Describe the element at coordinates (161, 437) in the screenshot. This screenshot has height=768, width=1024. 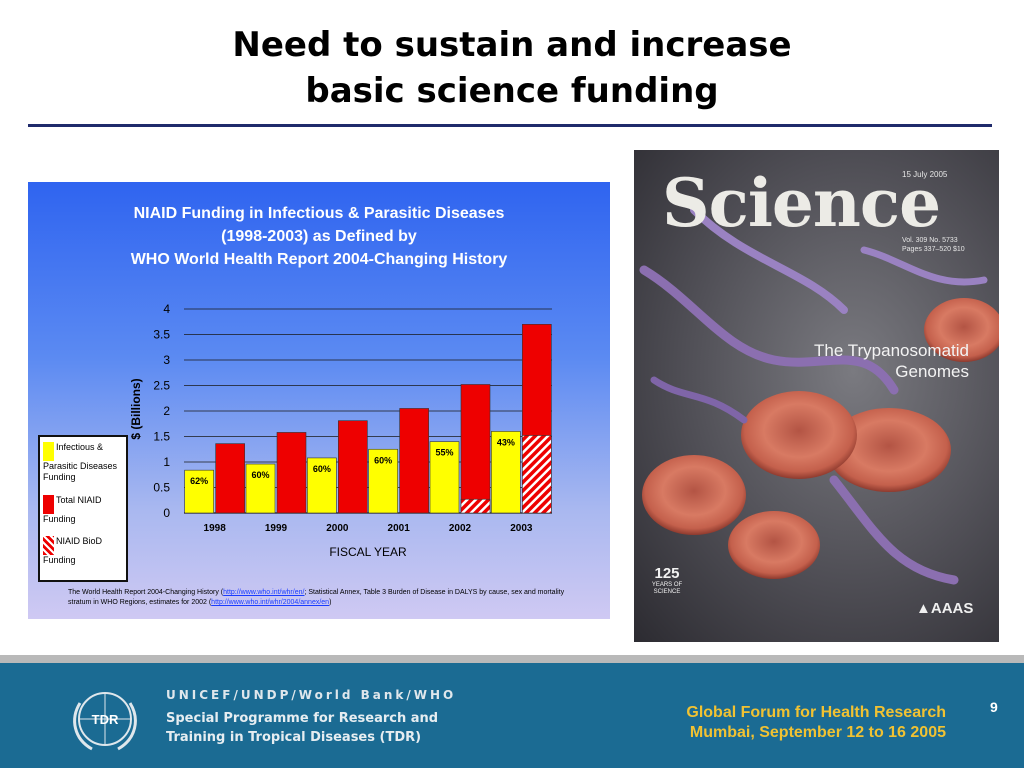
I see `y-tick-label: 1.5` at that location.